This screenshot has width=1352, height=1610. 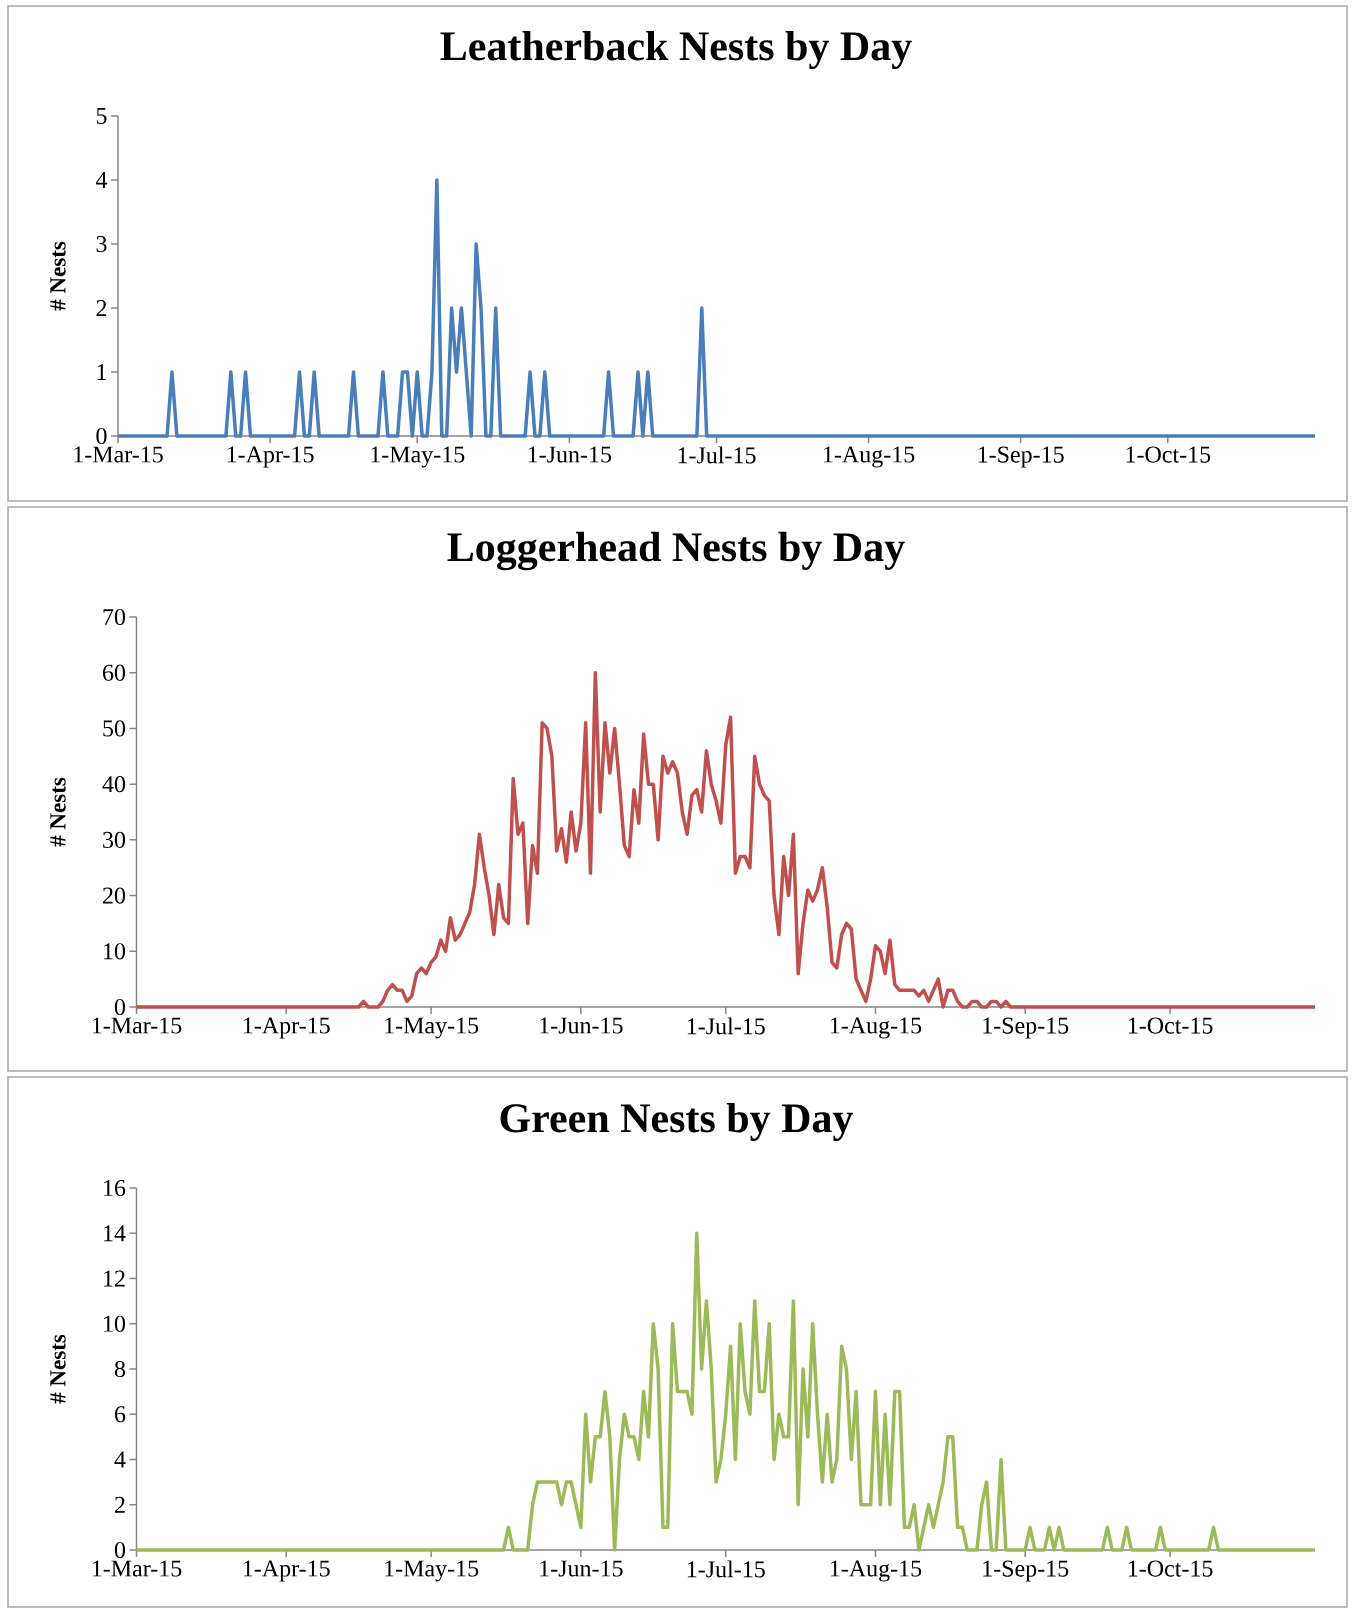 What do you see at coordinates (676, 50) in the screenshot?
I see `chart-title: Leatherback Nests by Day` at bounding box center [676, 50].